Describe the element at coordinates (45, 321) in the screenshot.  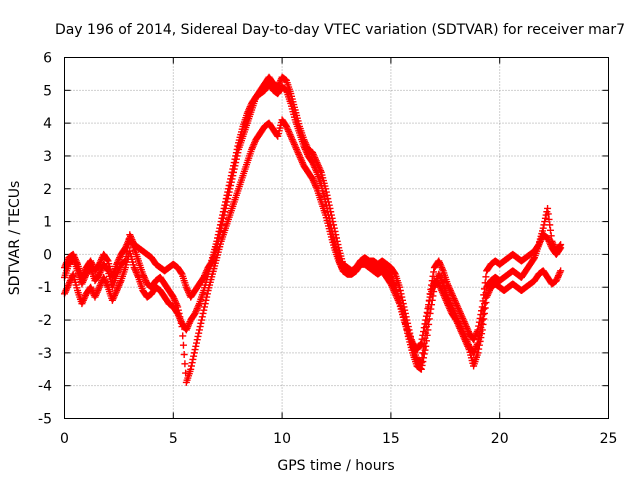
I see `y-tick-label: -2` at that location.